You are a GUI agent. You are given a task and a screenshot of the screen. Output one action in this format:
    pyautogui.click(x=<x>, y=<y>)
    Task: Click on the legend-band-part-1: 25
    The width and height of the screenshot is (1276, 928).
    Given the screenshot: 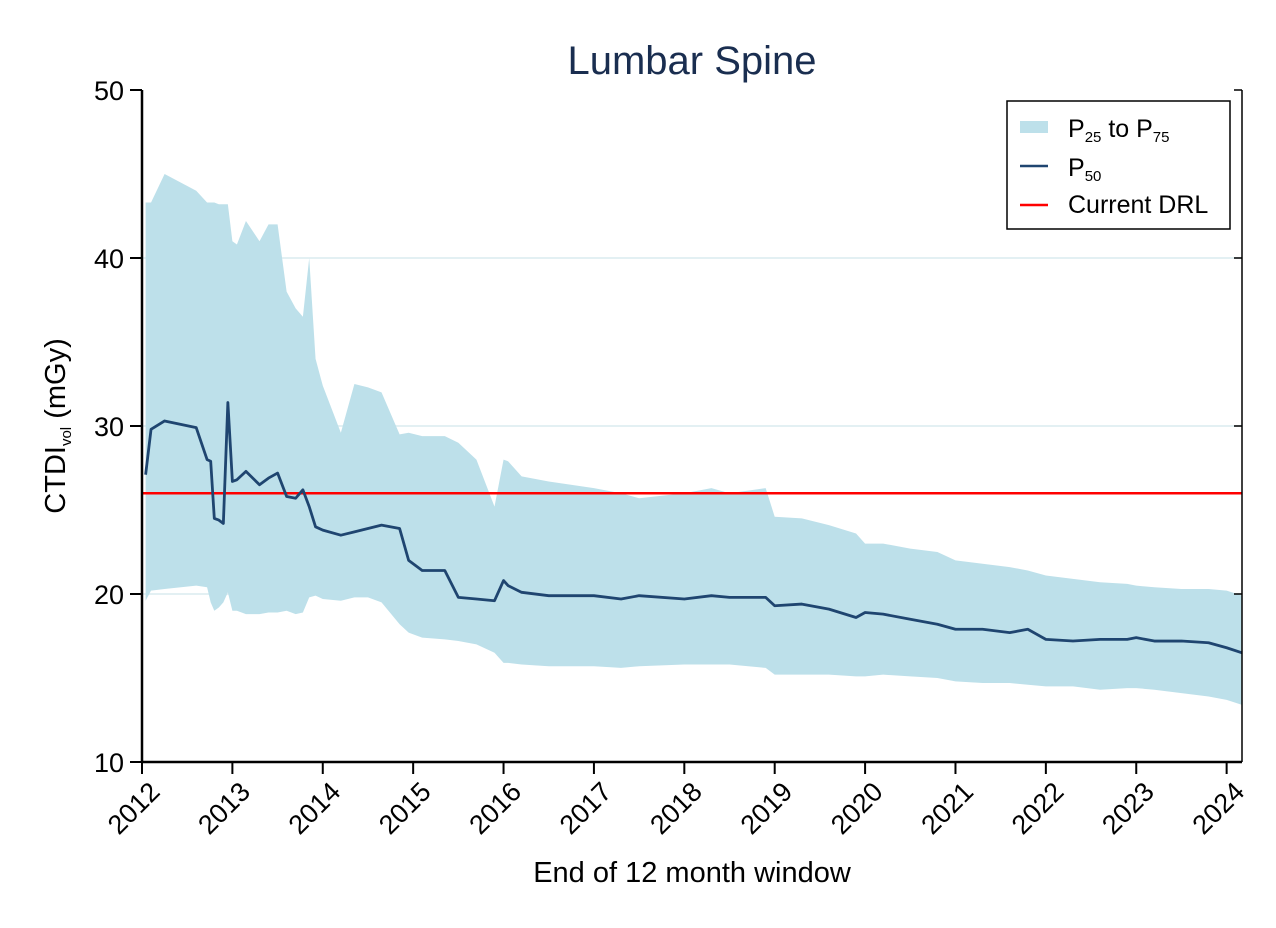 What is the action you would take?
    pyautogui.click(x=1093, y=137)
    